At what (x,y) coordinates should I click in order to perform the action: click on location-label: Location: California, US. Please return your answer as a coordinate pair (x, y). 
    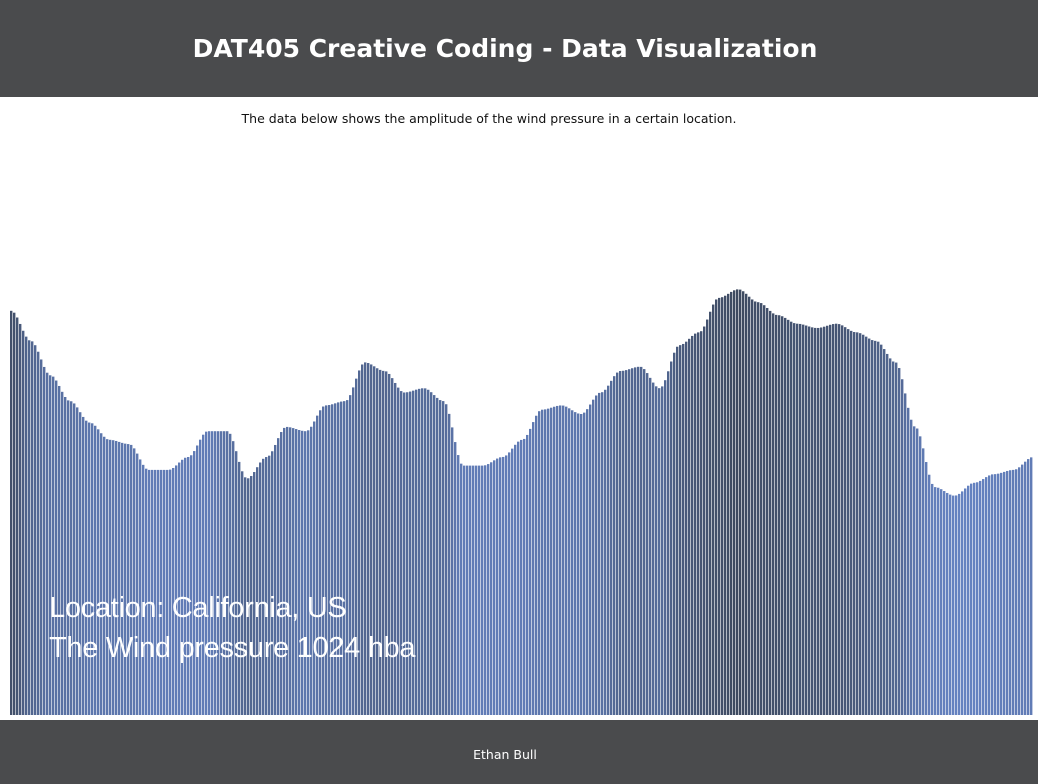
    Looking at the image, I should click on (198, 608).